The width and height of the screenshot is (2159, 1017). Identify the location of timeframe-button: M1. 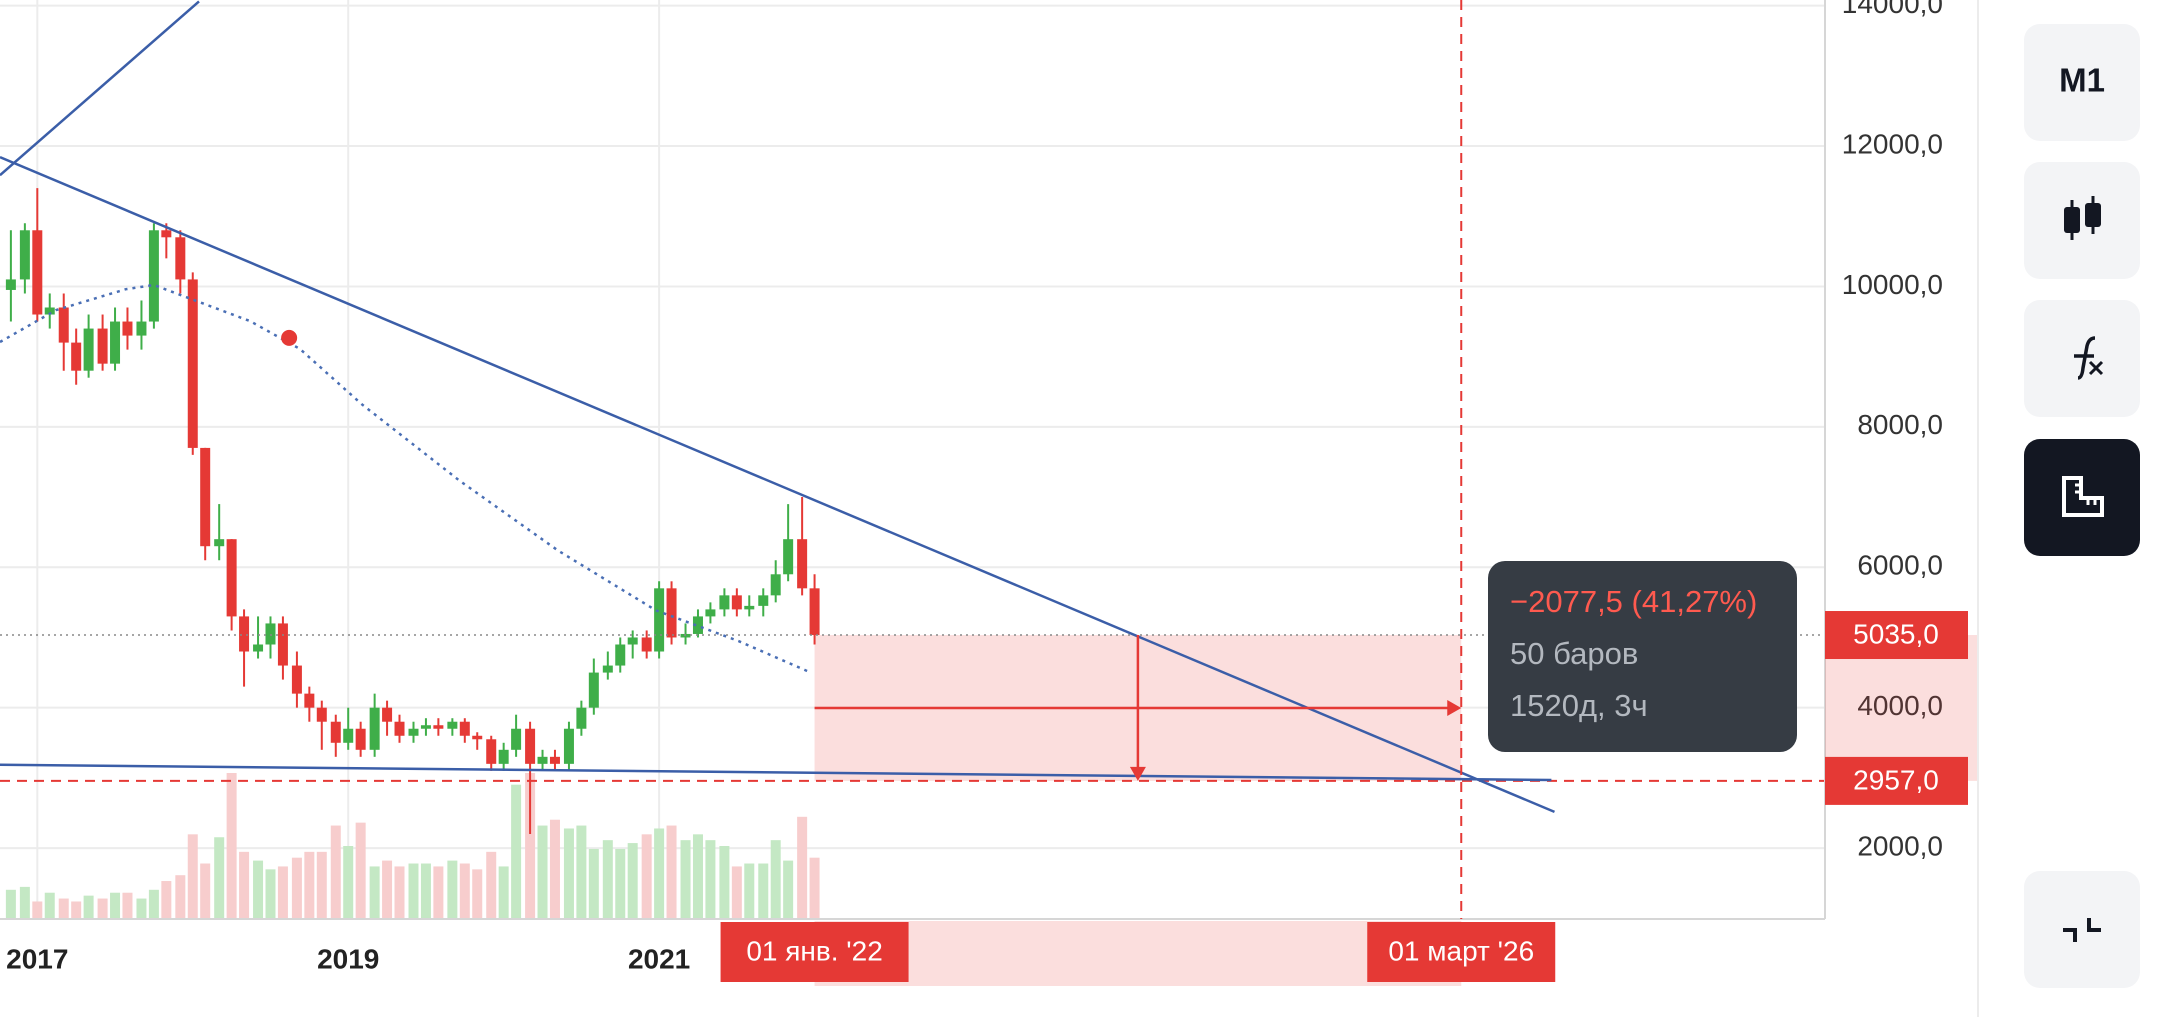
(2082, 82).